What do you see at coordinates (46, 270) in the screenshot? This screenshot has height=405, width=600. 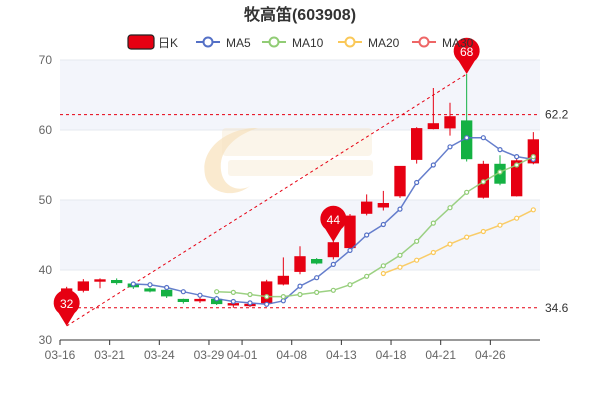 I see `y-tick-label: 40` at bounding box center [46, 270].